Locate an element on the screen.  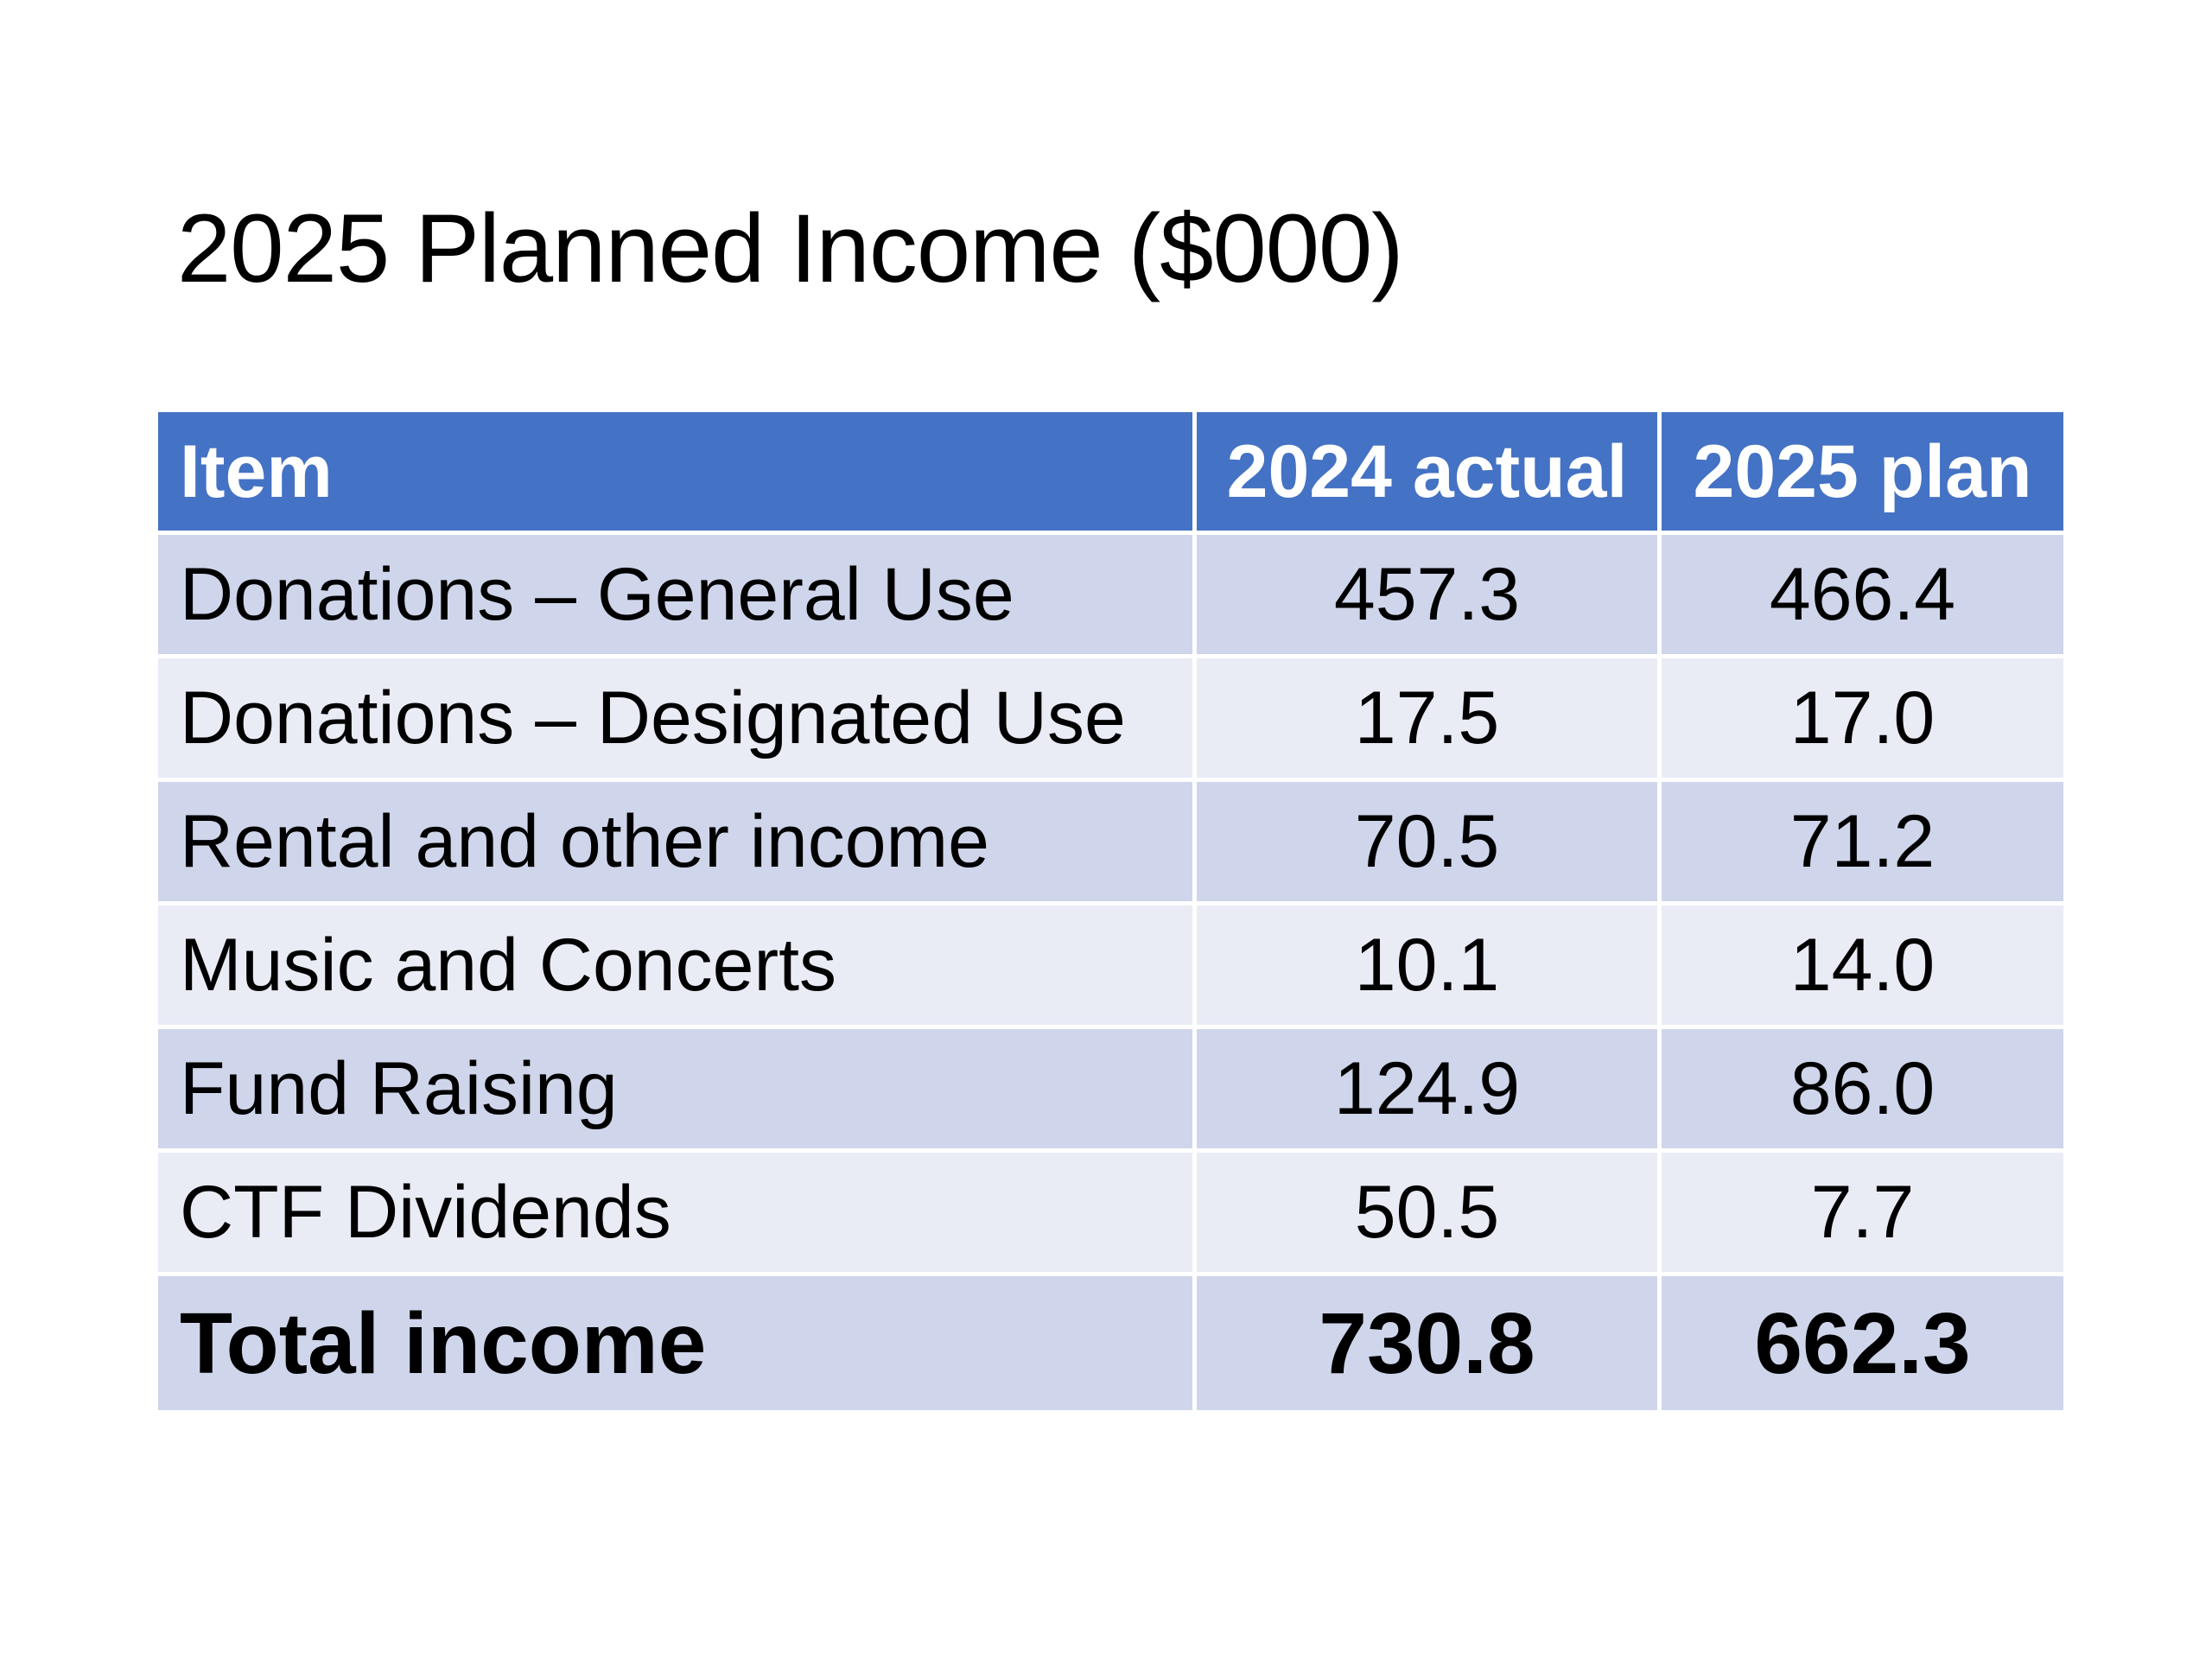
table-header-row: Item 2024 actual 2025 plan is located at coordinates (1111, 471).